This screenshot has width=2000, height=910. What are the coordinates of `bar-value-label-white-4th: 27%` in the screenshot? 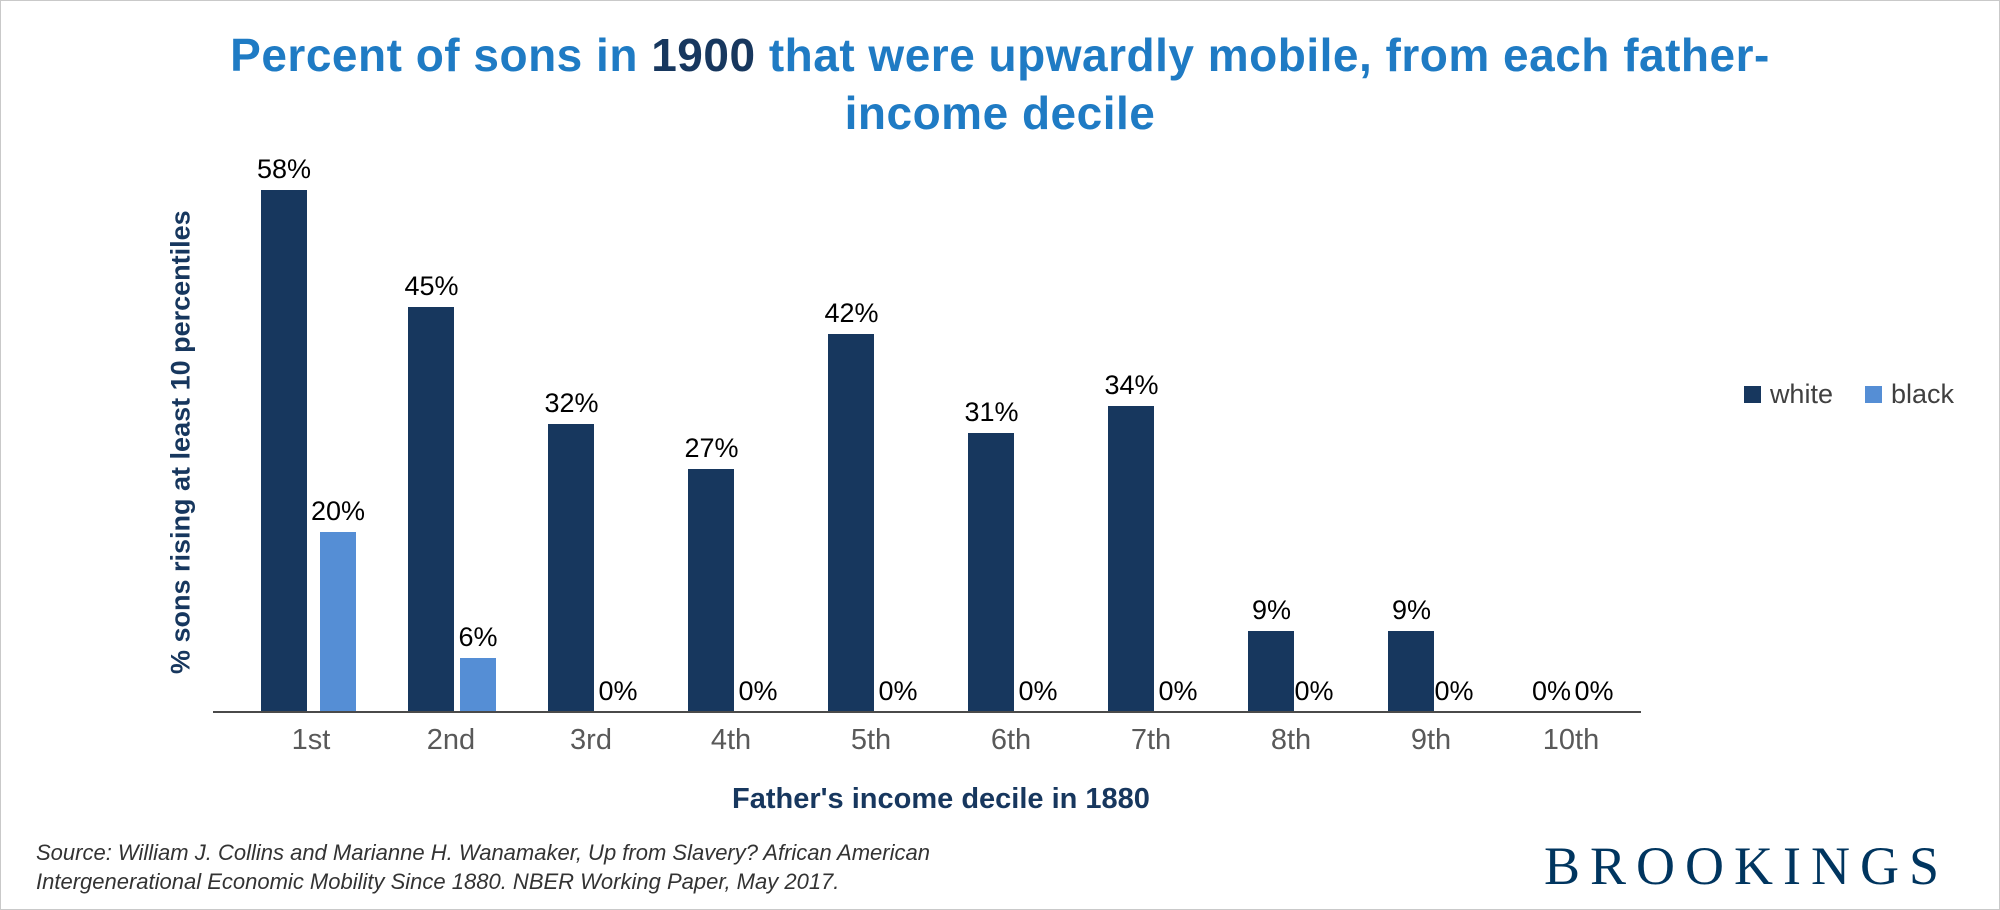 It's located at (711, 448).